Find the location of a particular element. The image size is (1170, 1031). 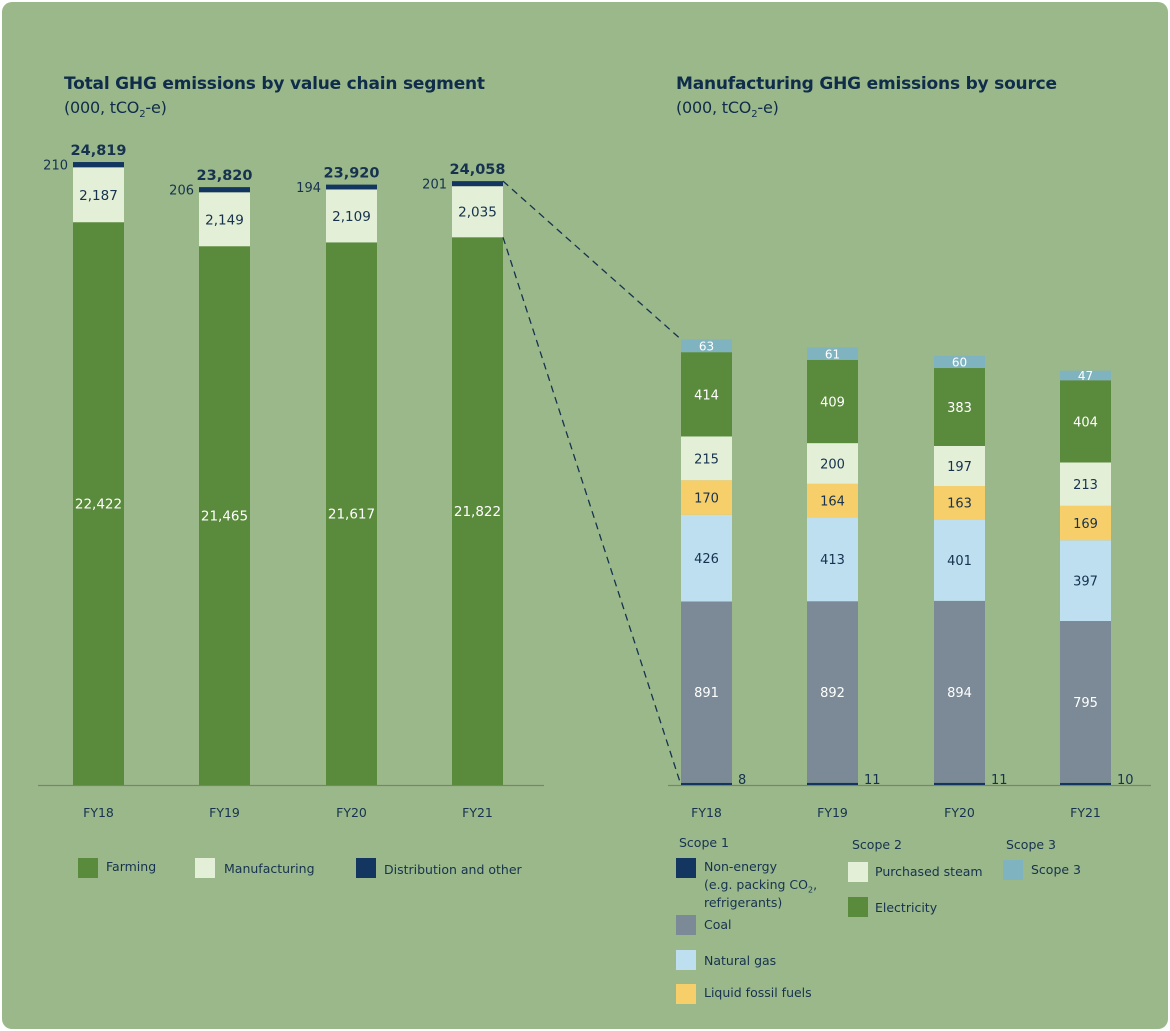

bar-label-scope3: 61 is located at coordinates (832, 354).